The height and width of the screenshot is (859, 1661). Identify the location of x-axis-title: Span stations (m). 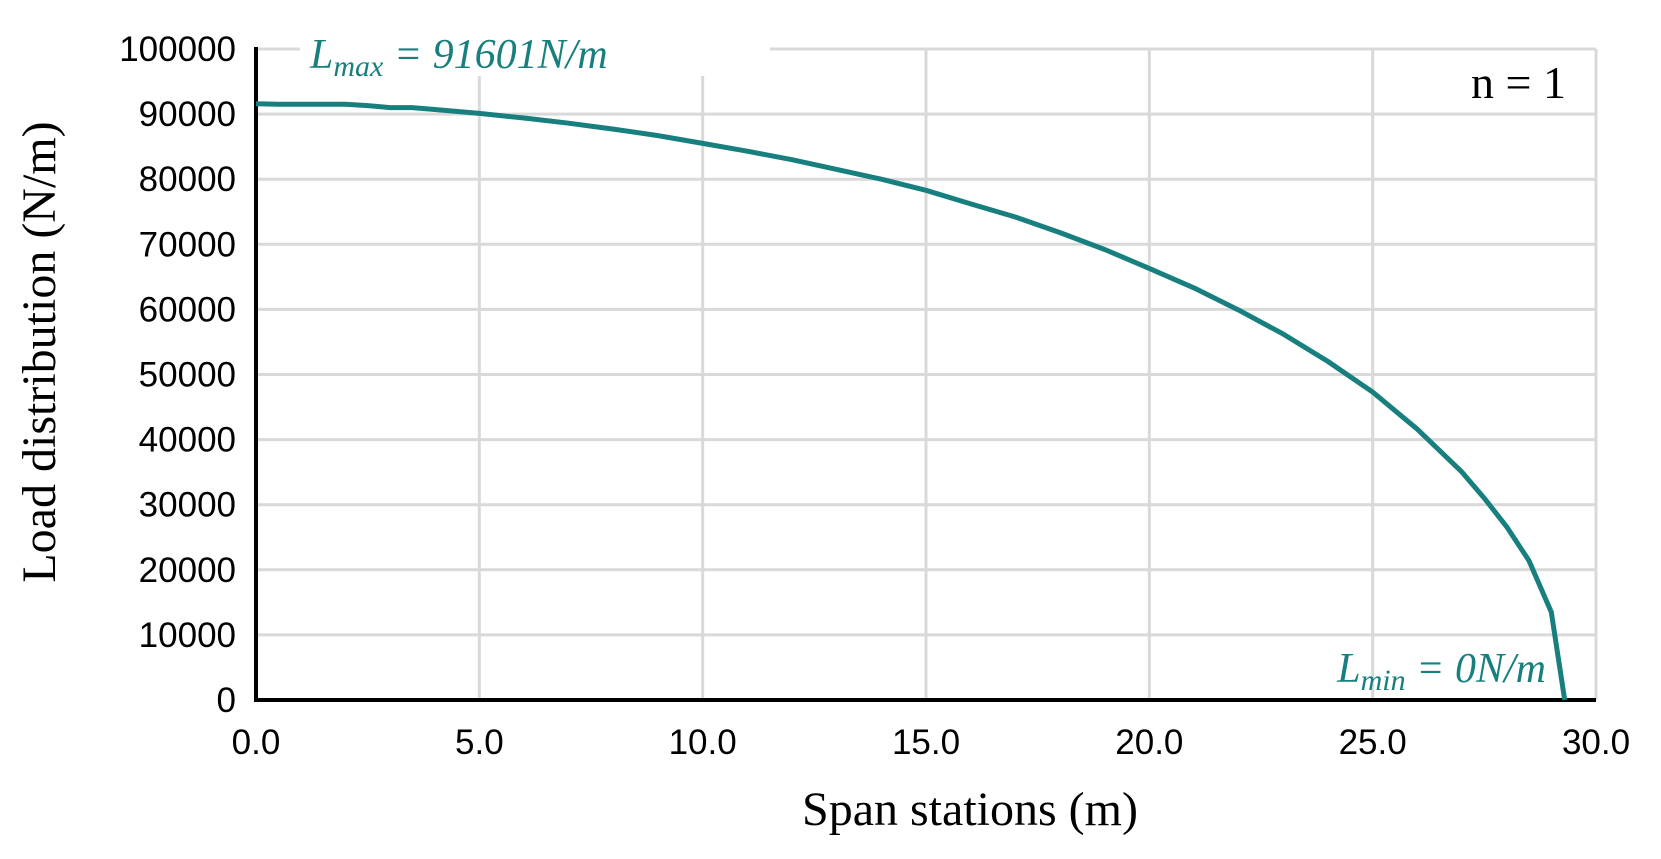
(970, 809).